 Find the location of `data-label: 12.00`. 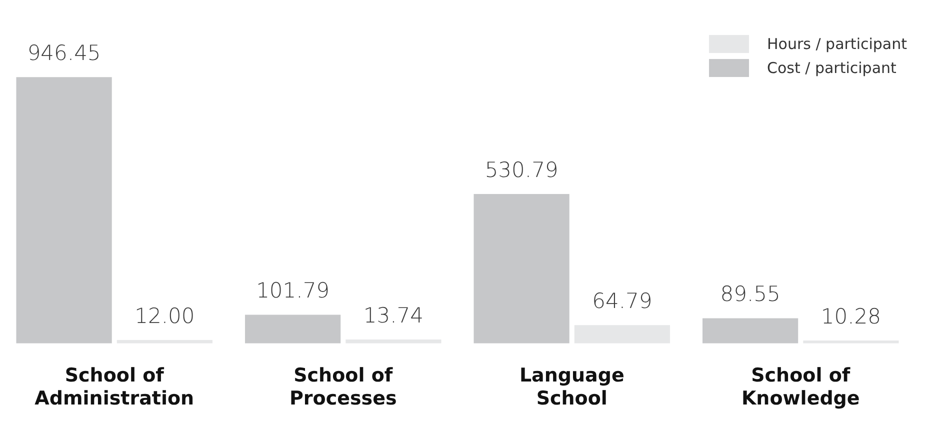

data-label: 12.00 is located at coordinates (164, 316).